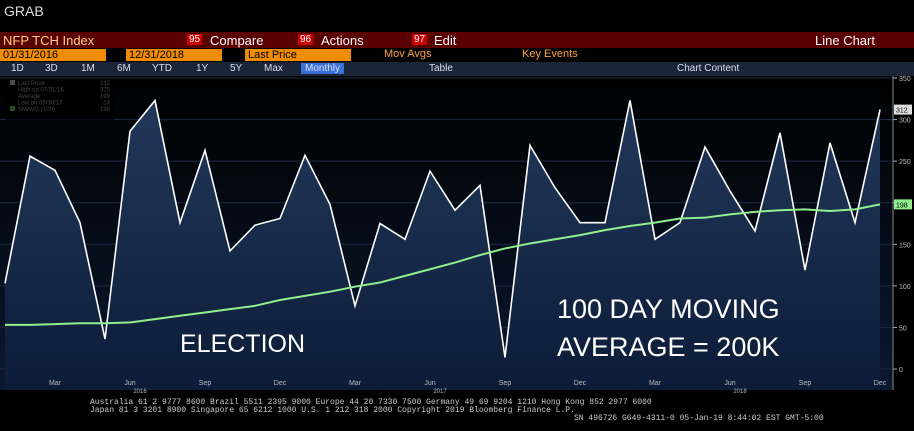  Describe the element at coordinates (905, 162) in the screenshot. I see `y-tick-label: 250` at that location.